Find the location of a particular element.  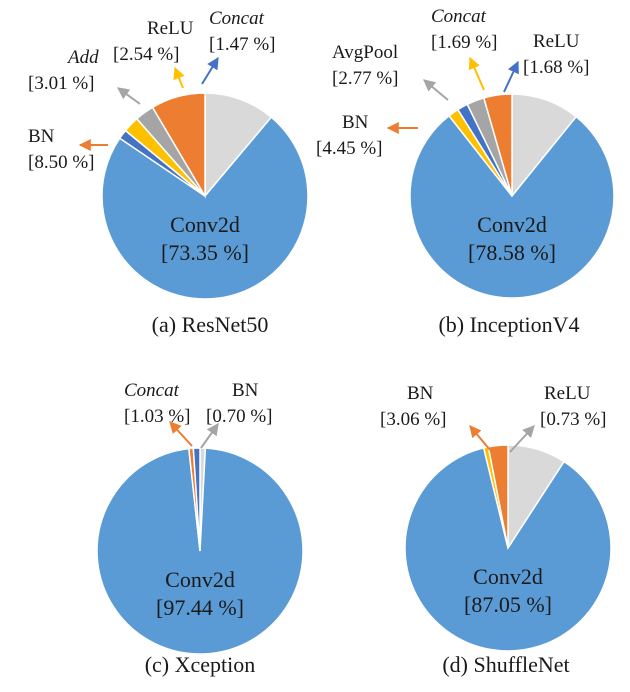

slice-value-relu: [0.73 %] is located at coordinates (573, 419).